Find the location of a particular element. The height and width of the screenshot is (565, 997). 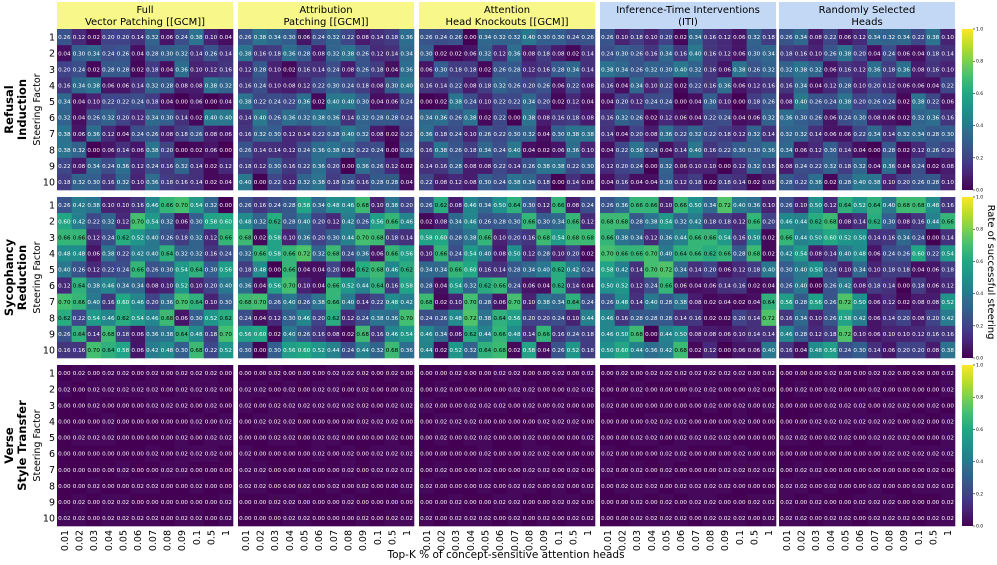

cell-value-label: 0.18 is located at coordinates (441, 135).